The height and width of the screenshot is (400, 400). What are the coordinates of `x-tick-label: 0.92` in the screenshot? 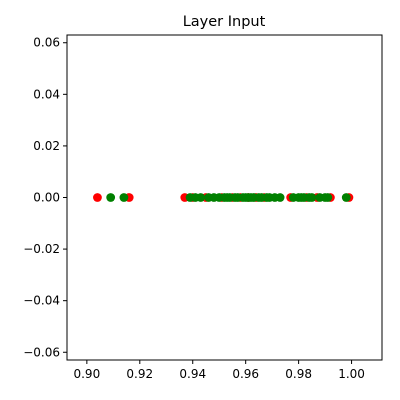 It's located at (139, 374).